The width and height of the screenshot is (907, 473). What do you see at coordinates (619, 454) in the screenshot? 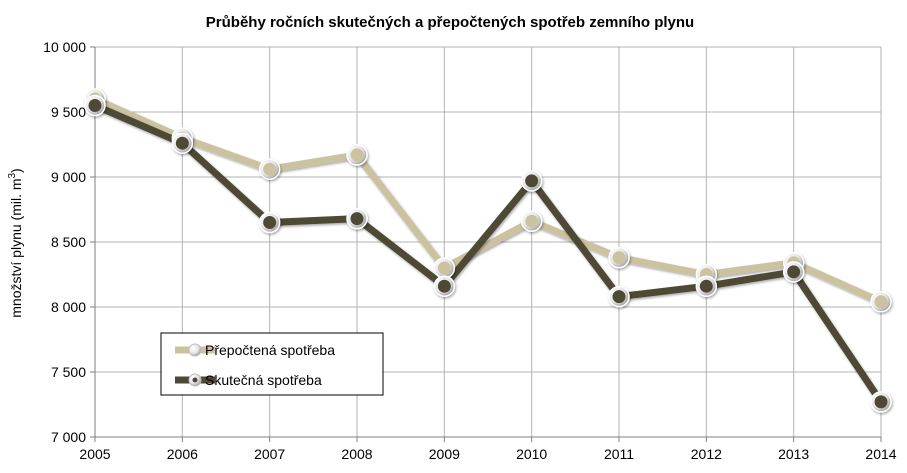
I see `x-tick-label: 2011` at bounding box center [619, 454].